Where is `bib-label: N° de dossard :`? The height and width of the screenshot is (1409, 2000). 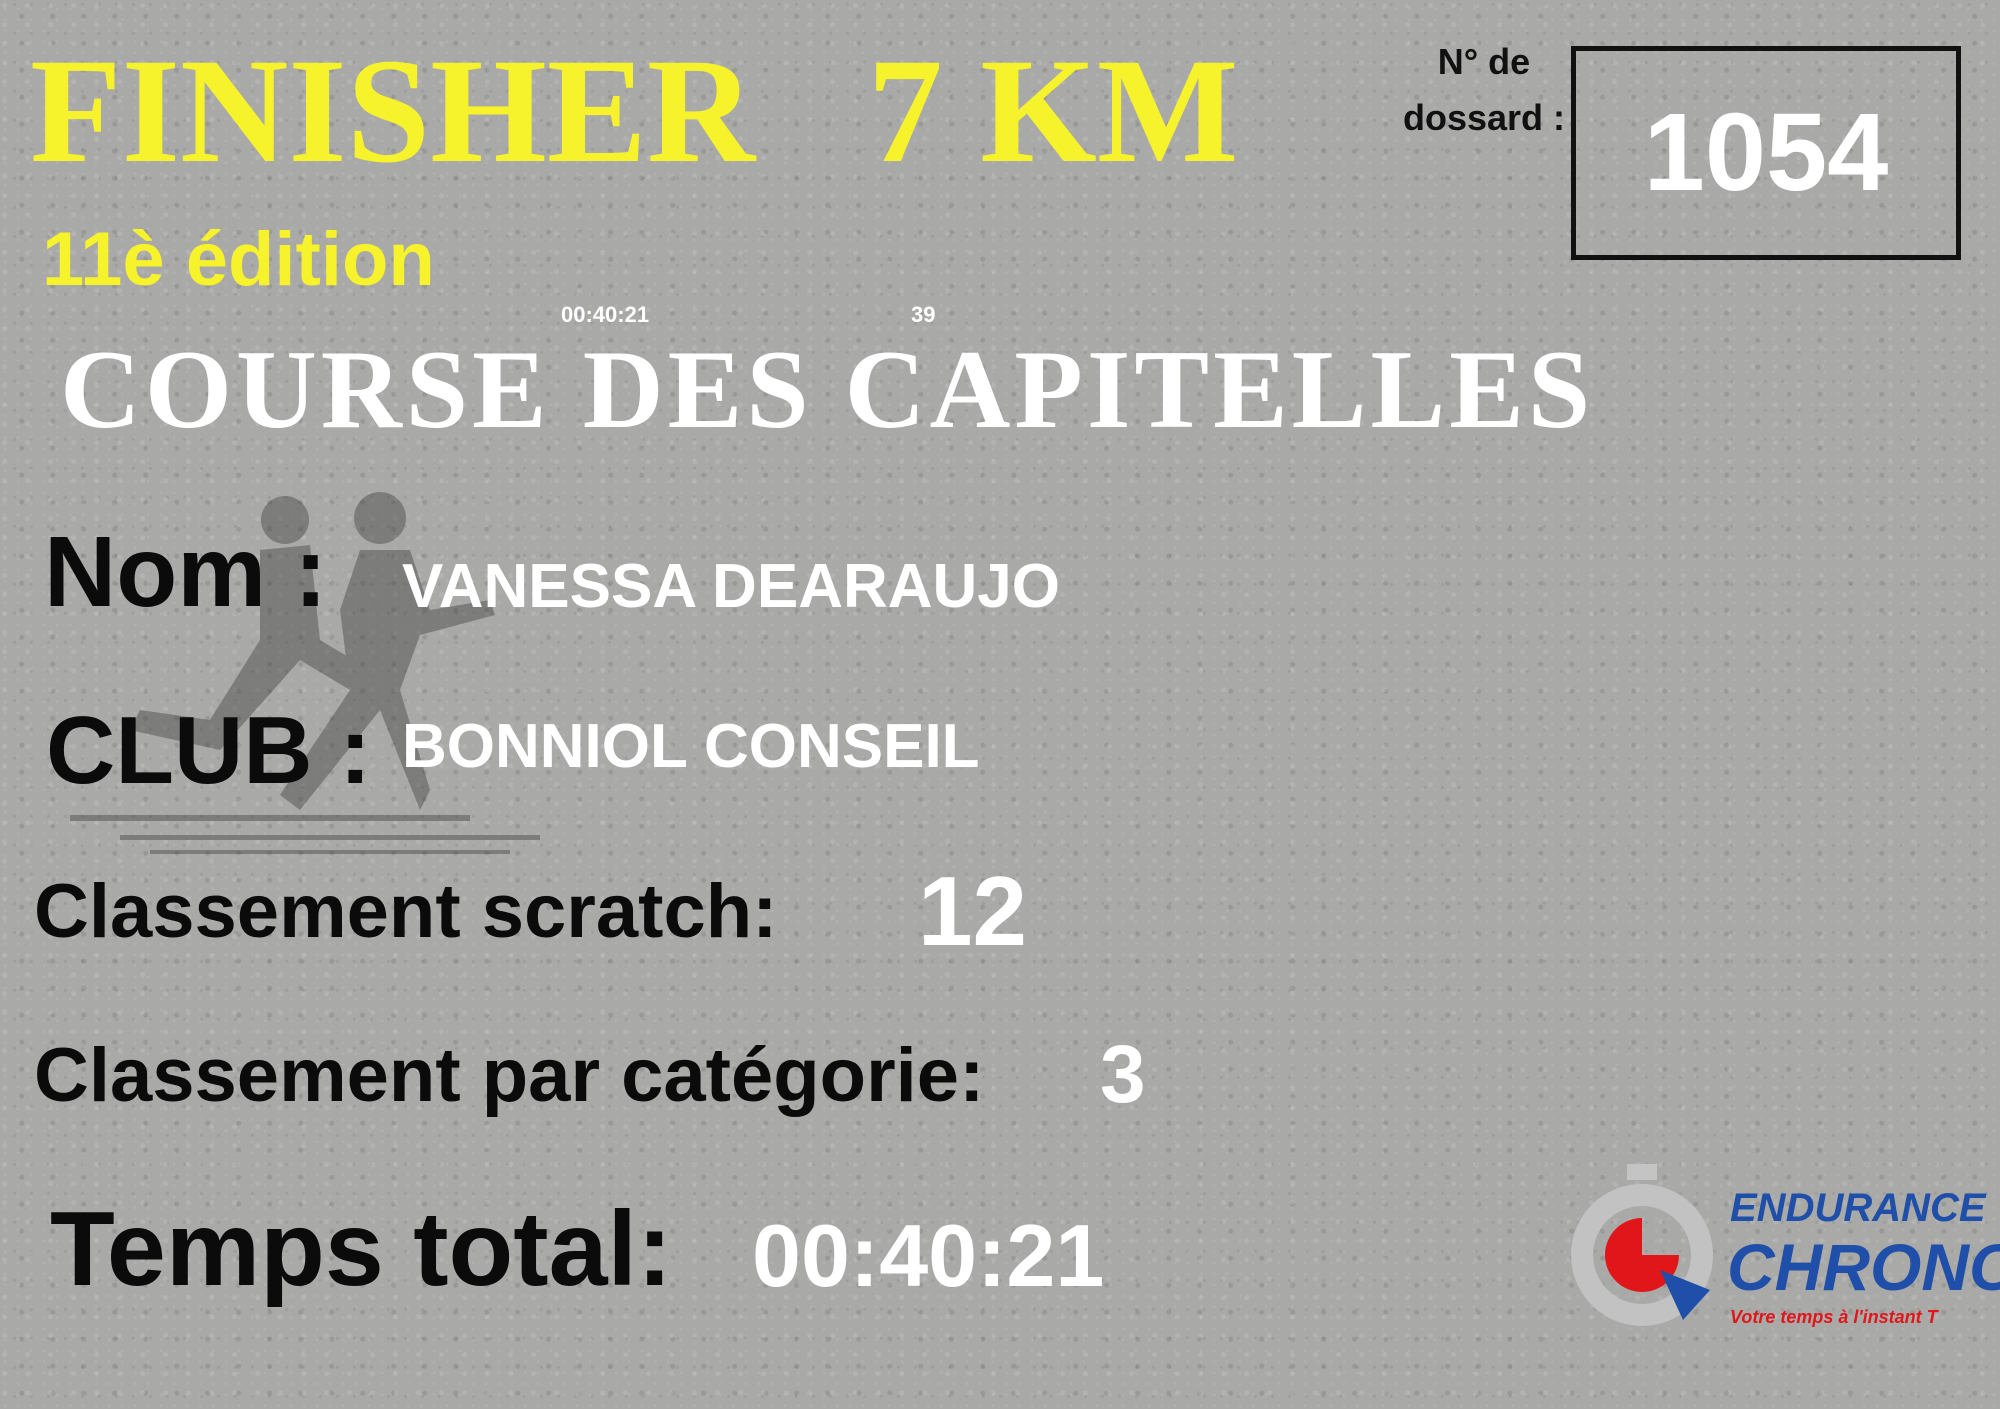
bib-label: N° de dossard : is located at coordinates (1484, 89).